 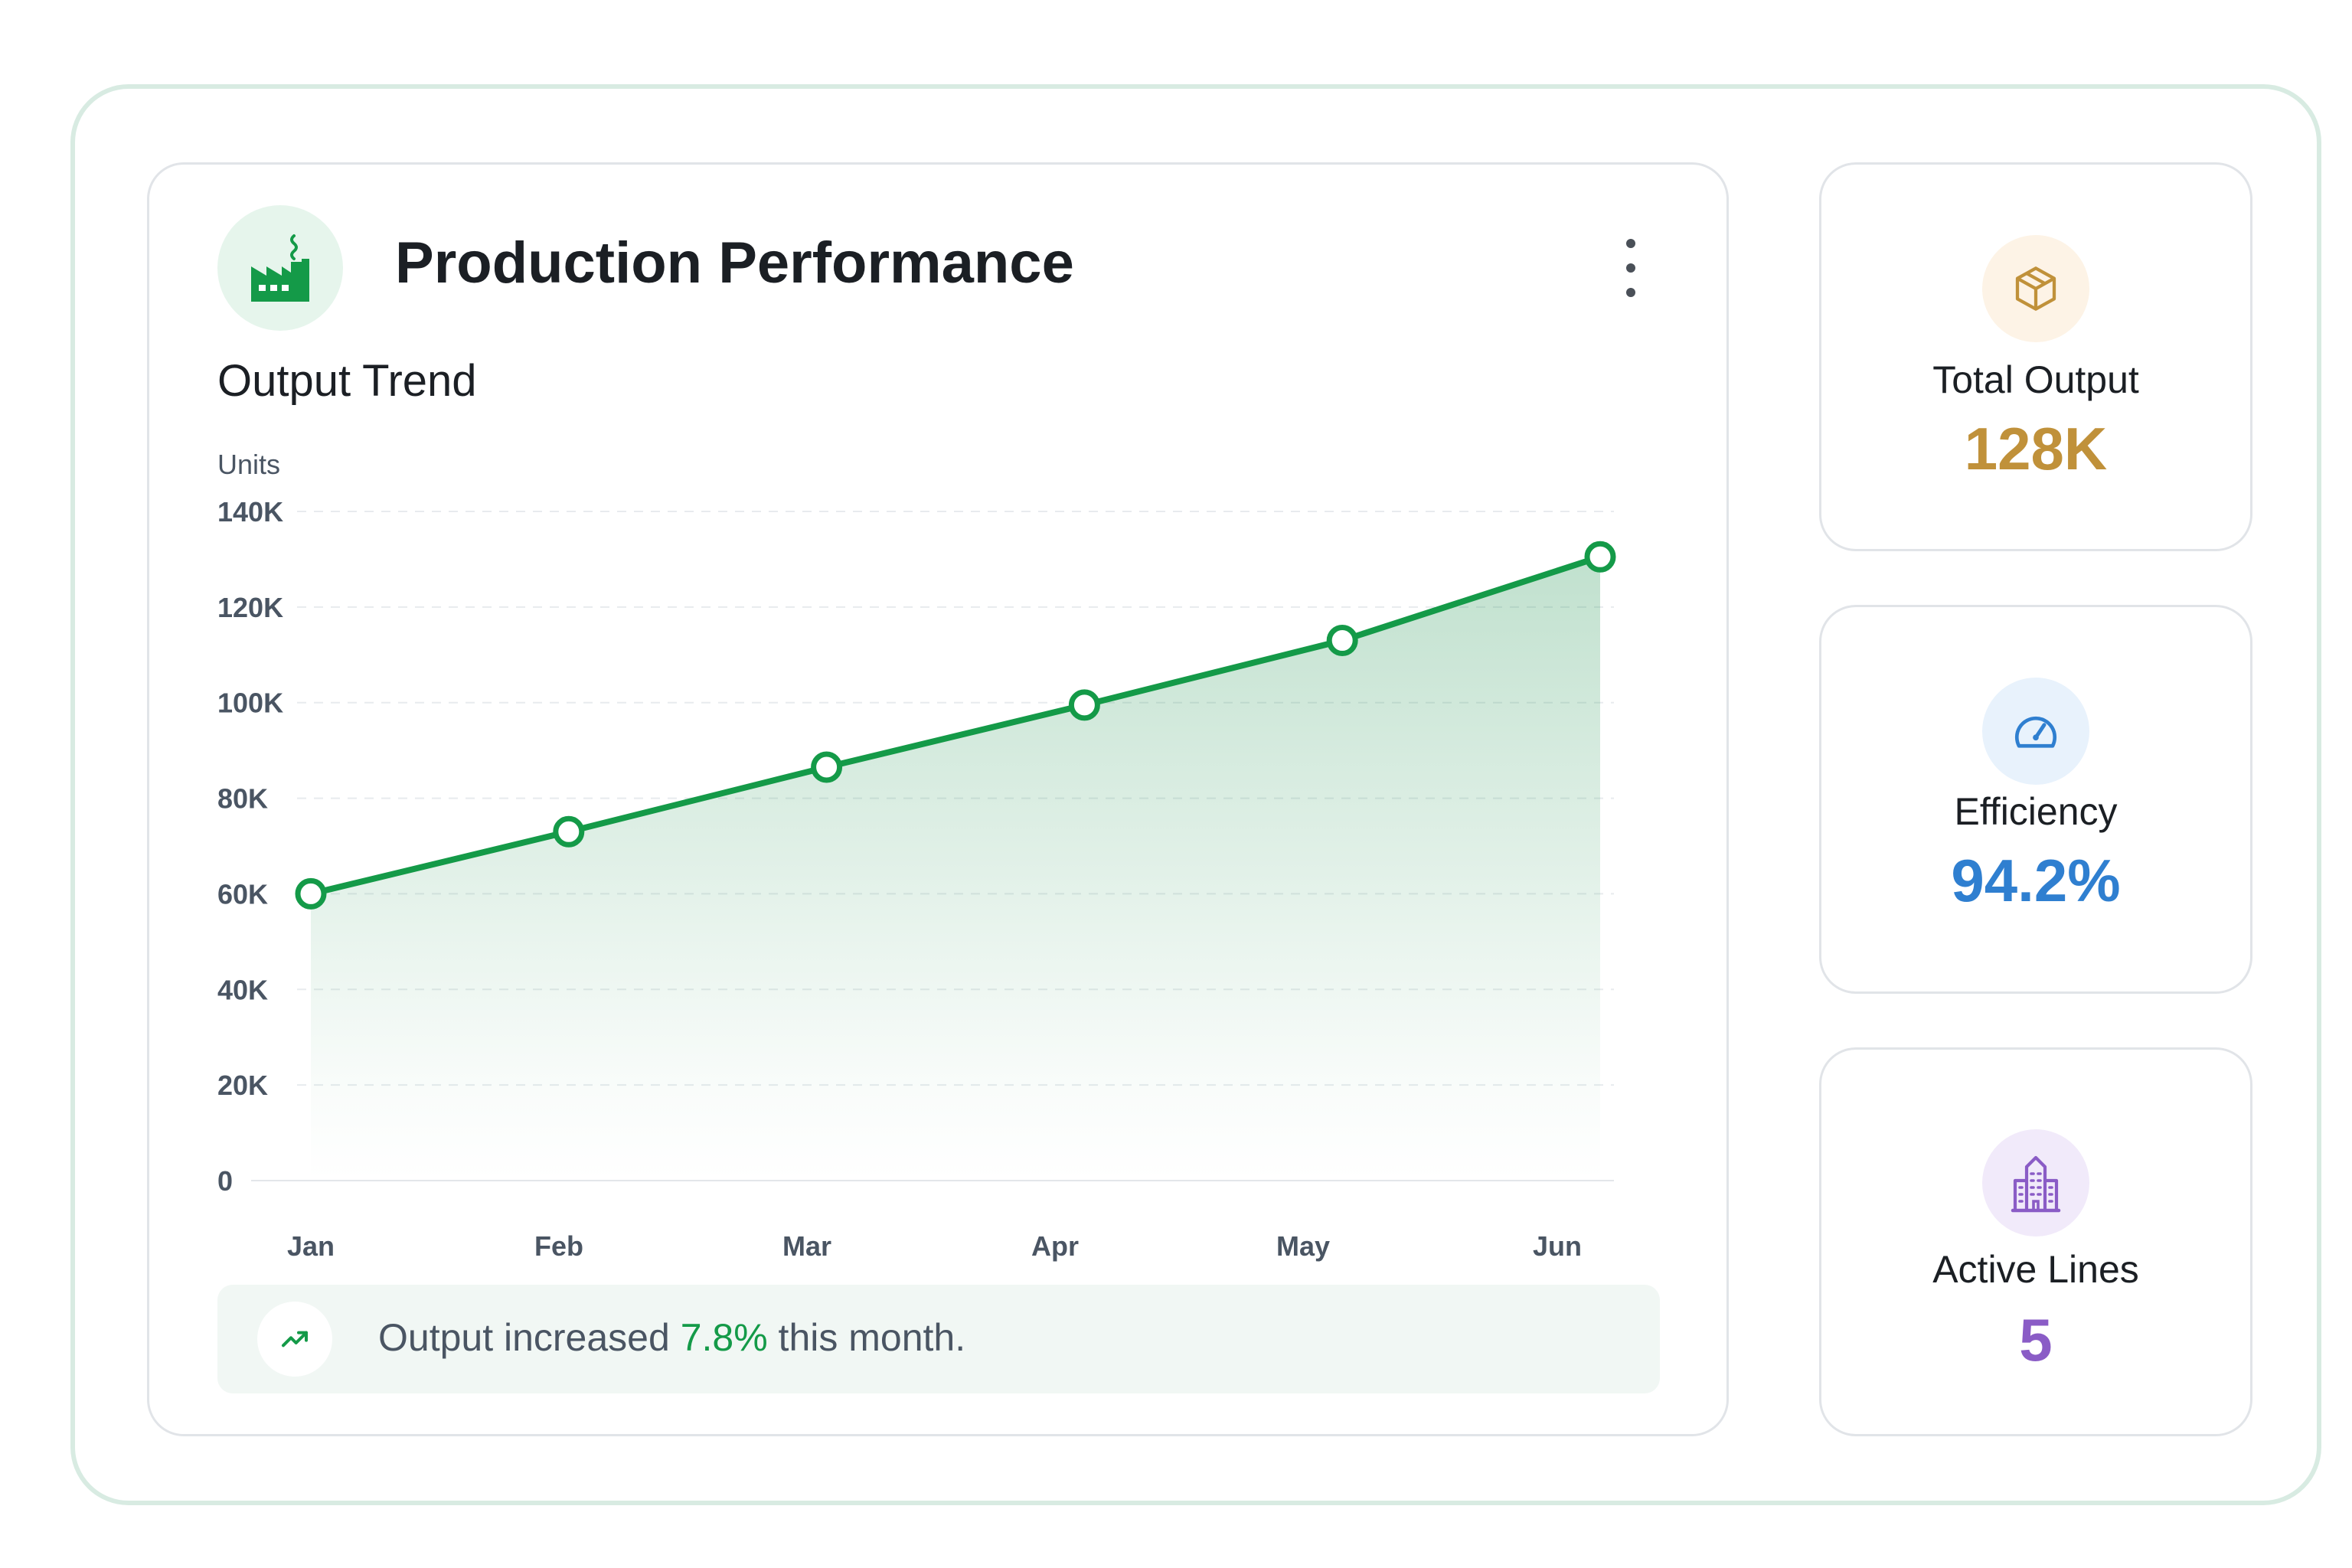 What do you see at coordinates (242, 1085) in the screenshot?
I see `y-tick-label: 20K` at bounding box center [242, 1085].